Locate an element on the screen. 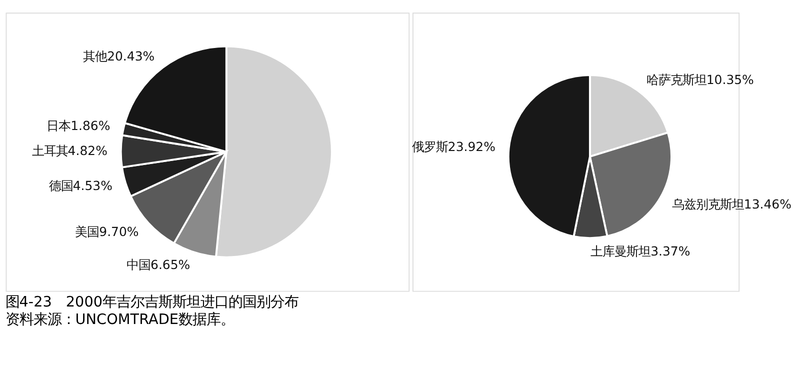 This screenshot has width=800, height=380. slice-label: 土库曼斯坦3.37% is located at coordinates (640, 250).